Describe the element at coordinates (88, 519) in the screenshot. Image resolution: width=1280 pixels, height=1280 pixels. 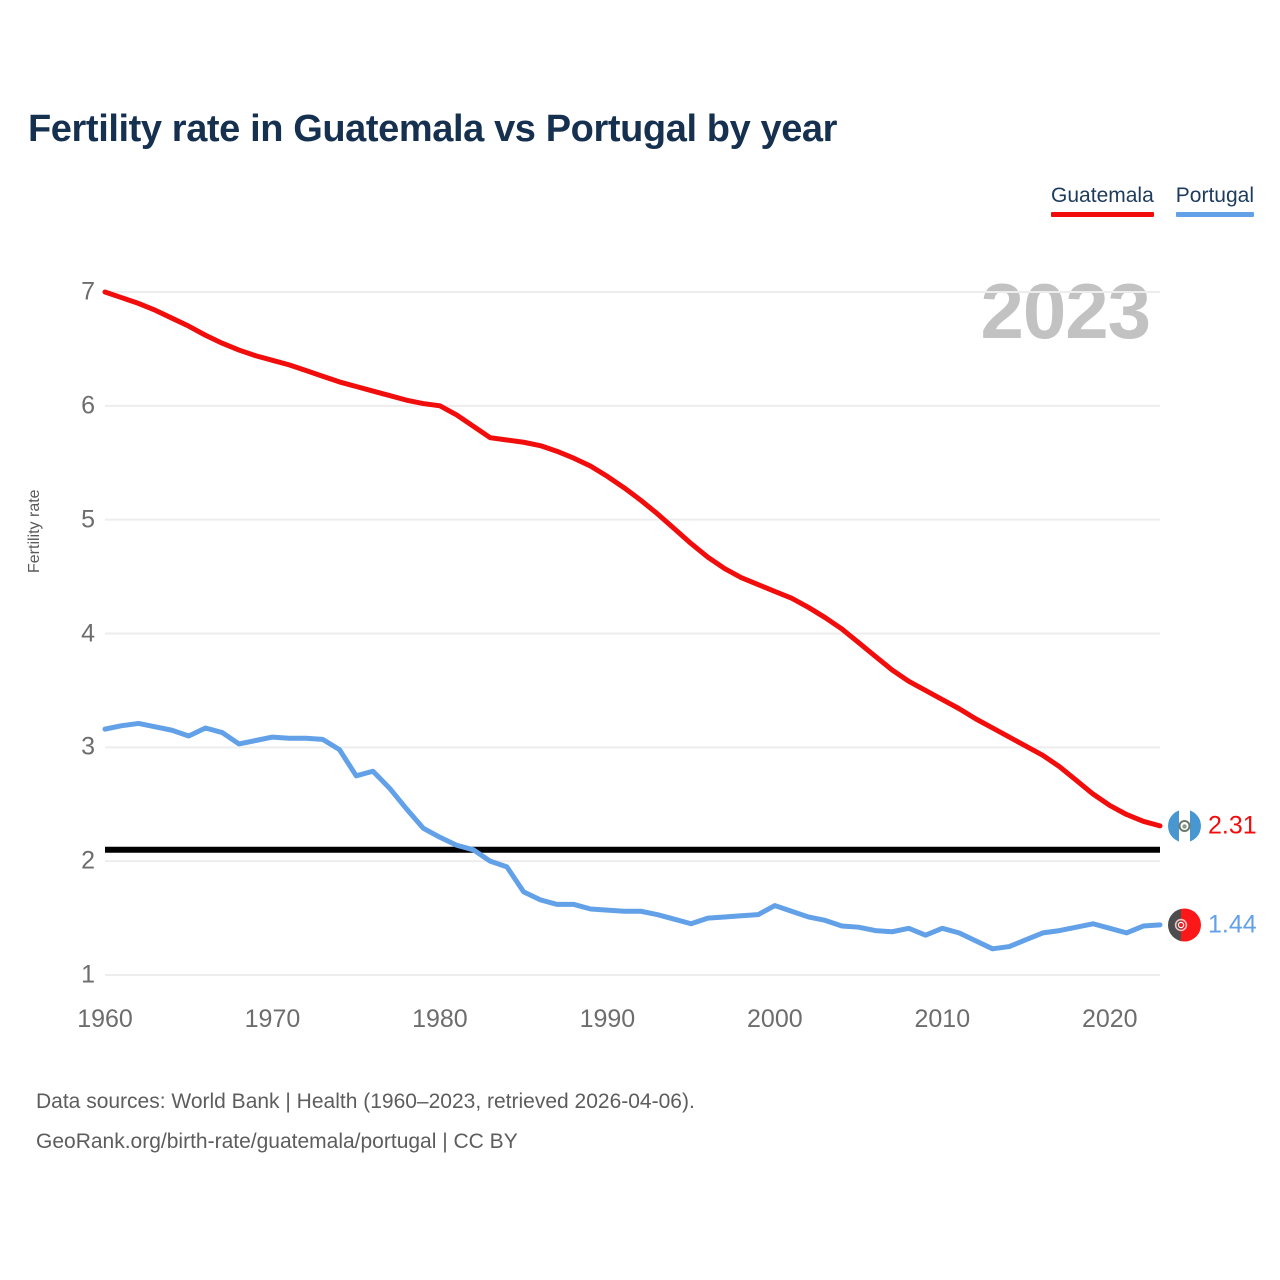
I see `y-tick-5: 5` at that location.